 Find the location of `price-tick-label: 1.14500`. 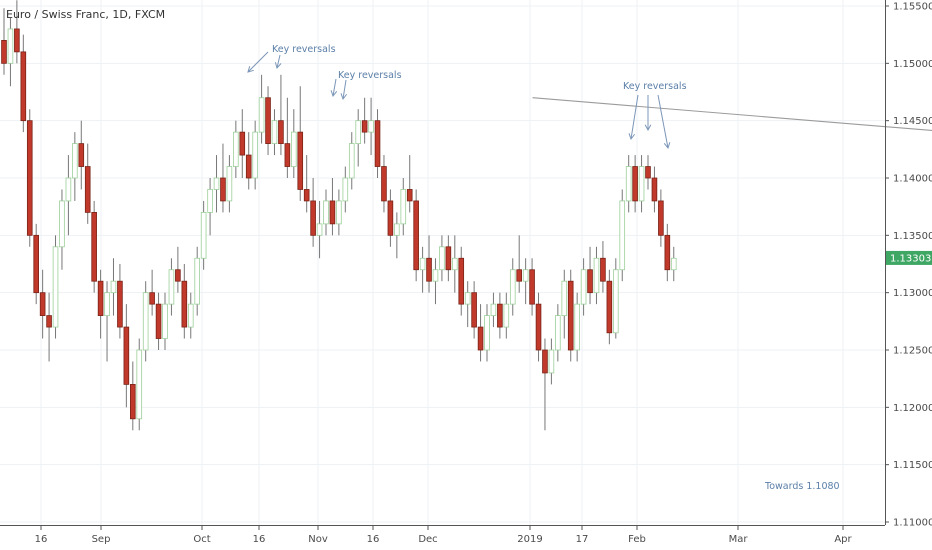

price-tick-label: 1.14500 is located at coordinates (912, 121).